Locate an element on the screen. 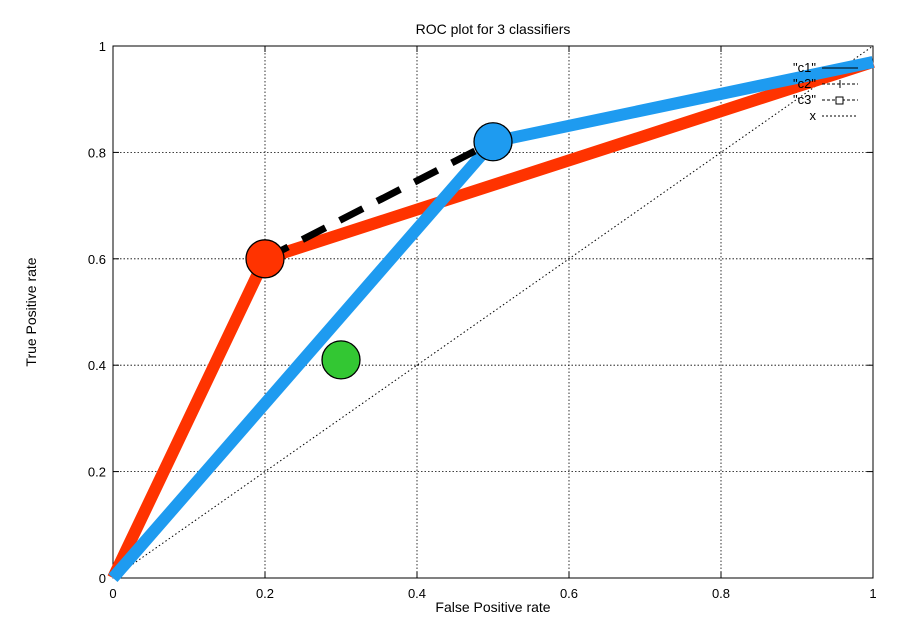  y-tick-label: 0.2 is located at coordinates (97, 472).